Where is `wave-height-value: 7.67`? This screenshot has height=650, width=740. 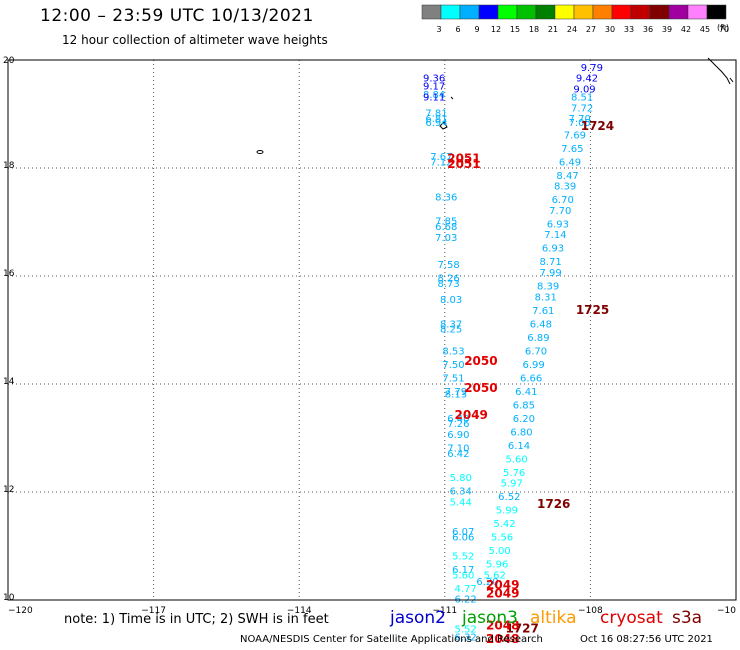
wave-height-value: 7.67 is located at coordinates (441, 157).